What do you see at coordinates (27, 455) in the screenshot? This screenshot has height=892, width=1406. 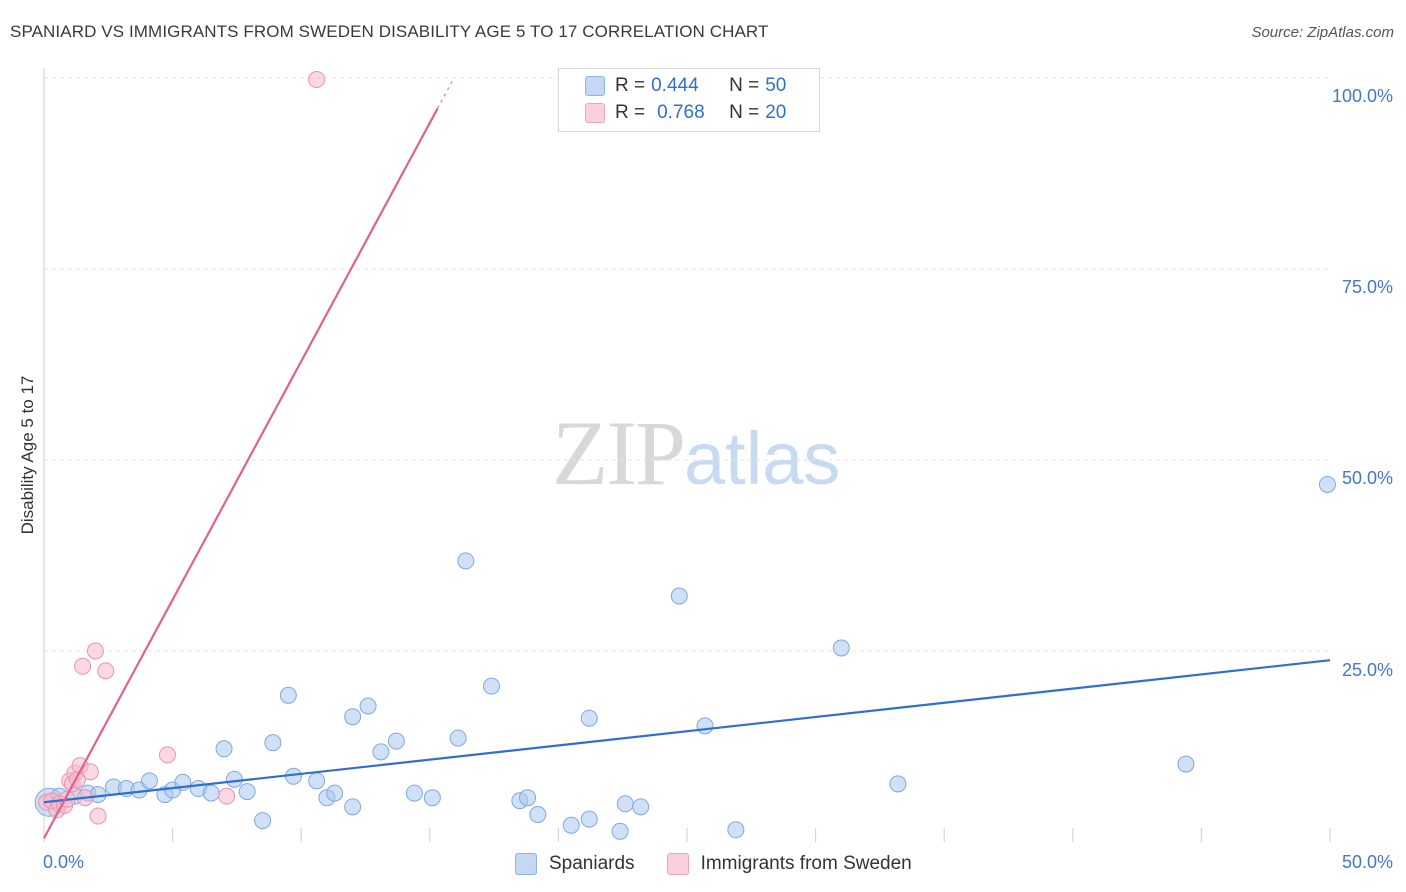 I see `y-axis-label: Disability Age 5 to 17` at bounding box center [27, 455].